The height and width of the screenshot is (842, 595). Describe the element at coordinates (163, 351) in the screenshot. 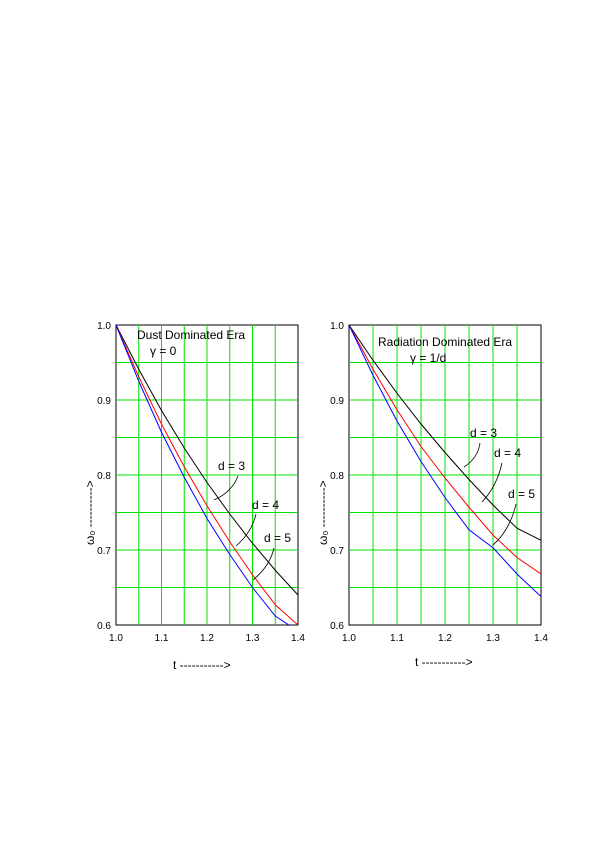

I see `plot-subtitle: γ = 0` at that location.